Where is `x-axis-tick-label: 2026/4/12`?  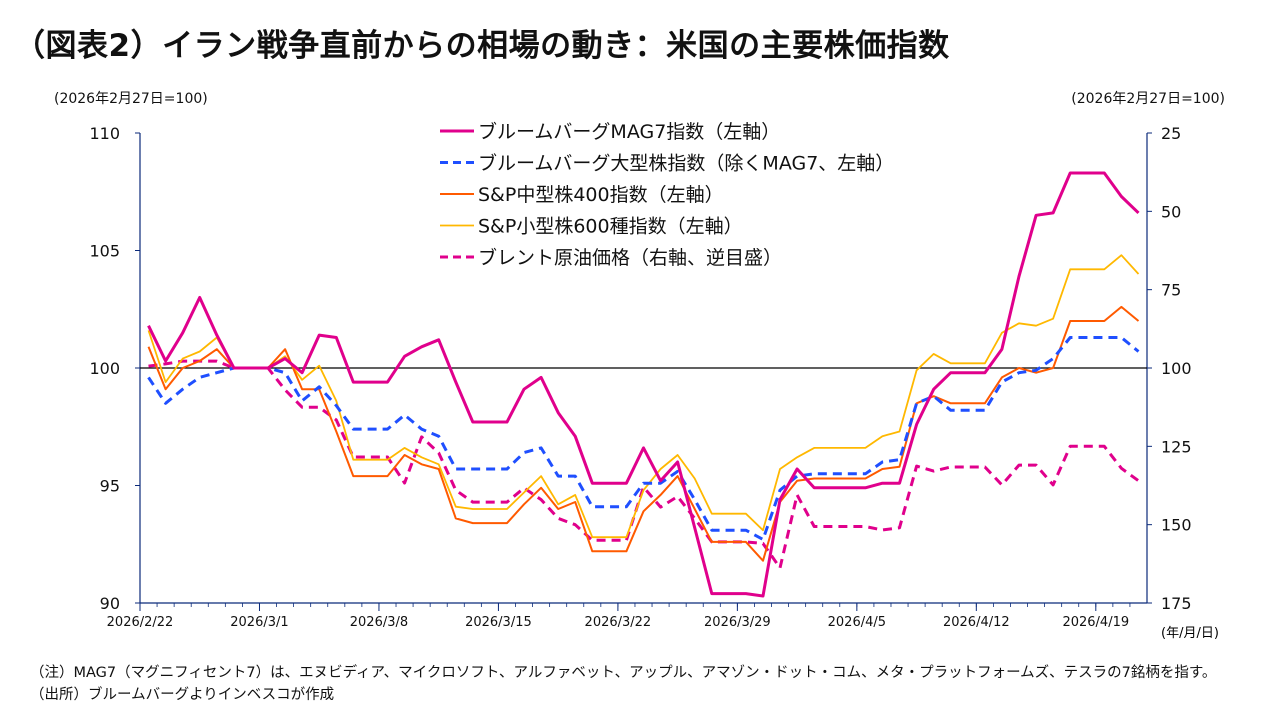
x-axis-tick-label: 2026/4/12 is located at coordinates (976, 622).